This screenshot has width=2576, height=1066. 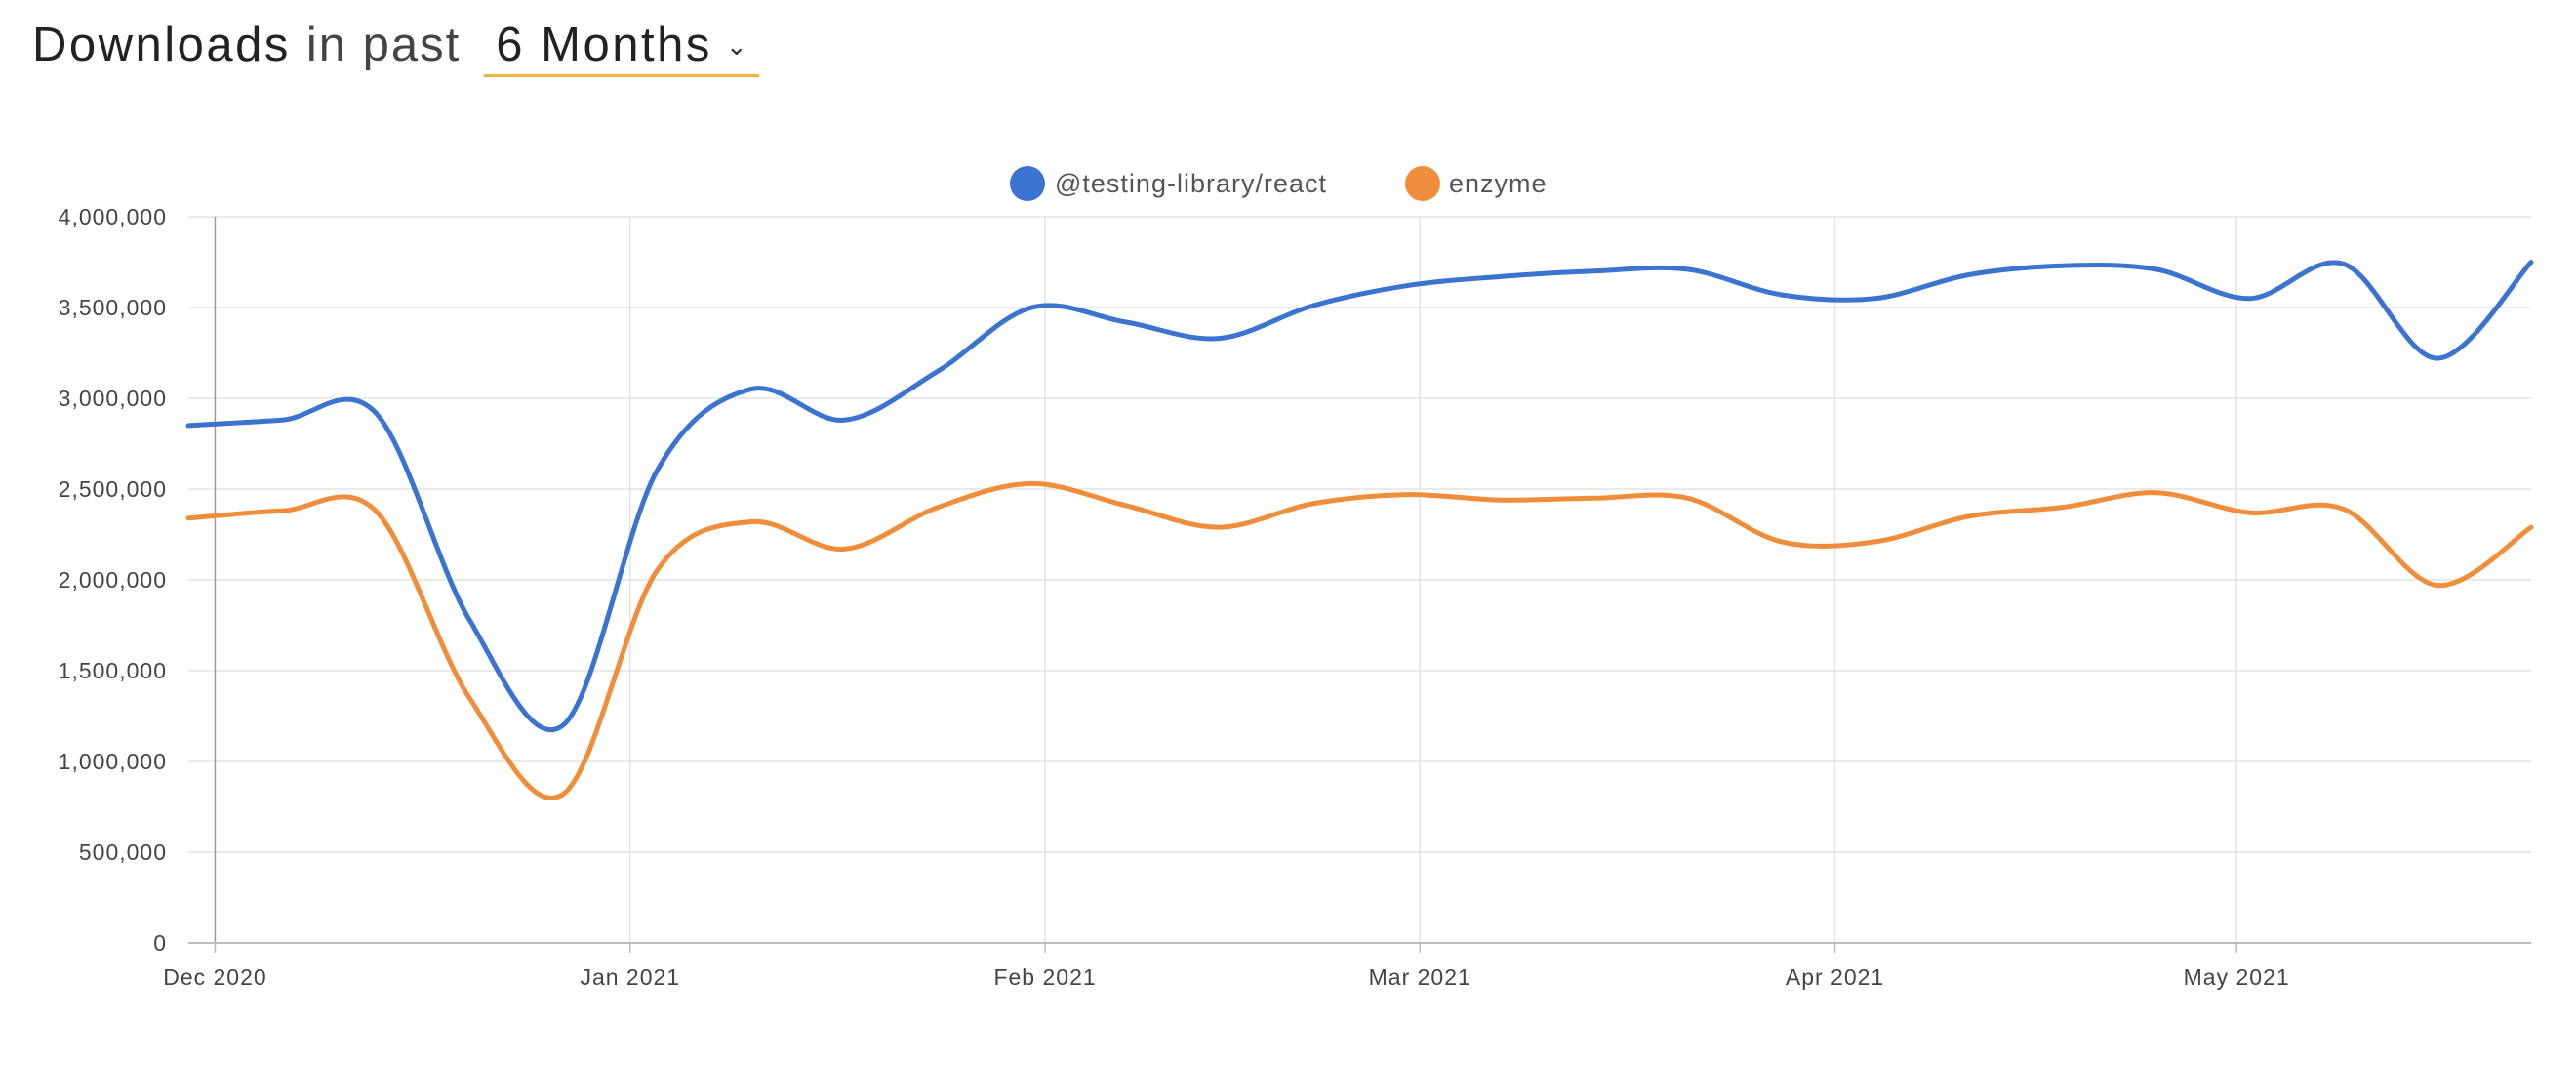 What do you see at coordinates (113, 489) in the screenshot?
I see `y-tick-label: 2,500,000` at bounding box center [113, 489].